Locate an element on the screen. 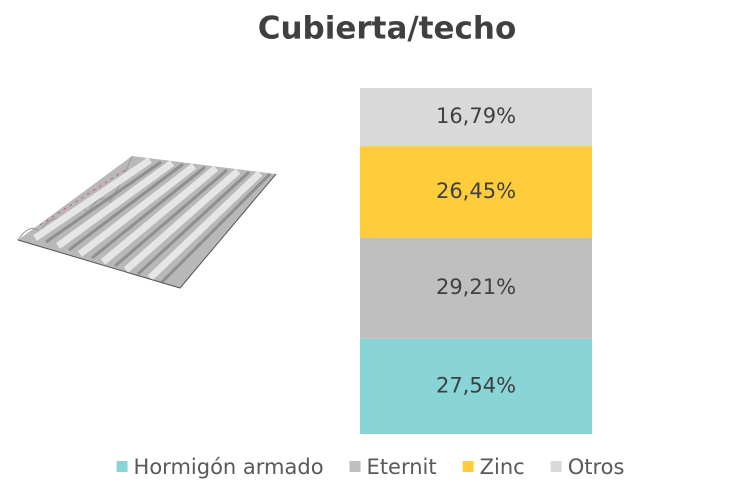  legend-label: Otros is located at coordinates (596, 467).